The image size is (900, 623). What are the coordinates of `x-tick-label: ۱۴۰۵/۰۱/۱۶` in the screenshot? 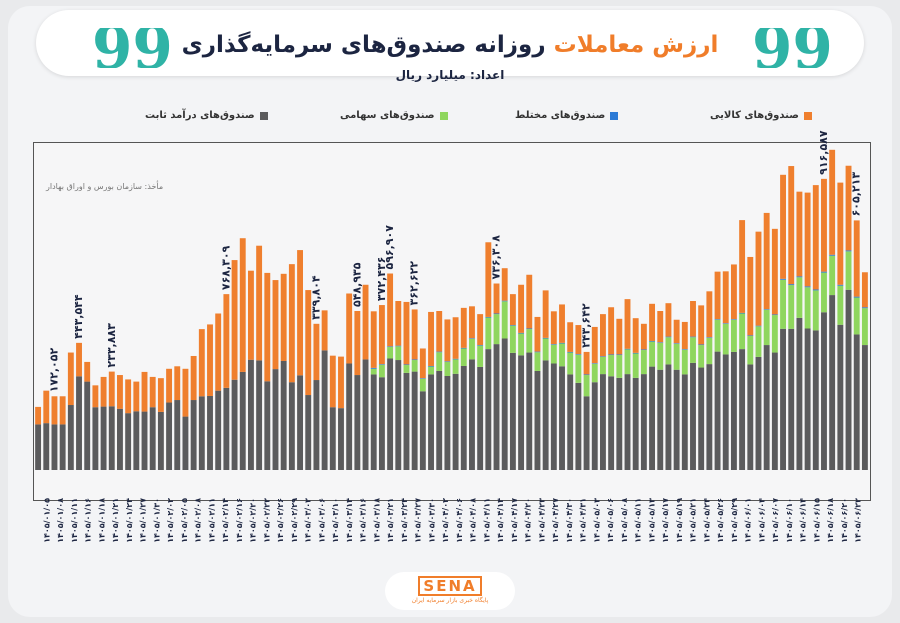 It's located at (88, 520).